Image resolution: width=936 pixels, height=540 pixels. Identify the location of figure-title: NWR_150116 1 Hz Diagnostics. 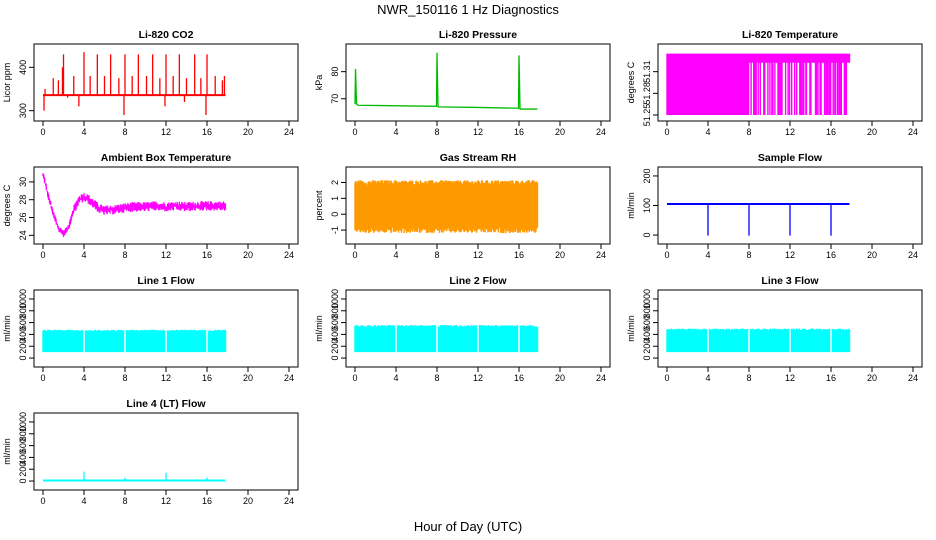
(468, 9).